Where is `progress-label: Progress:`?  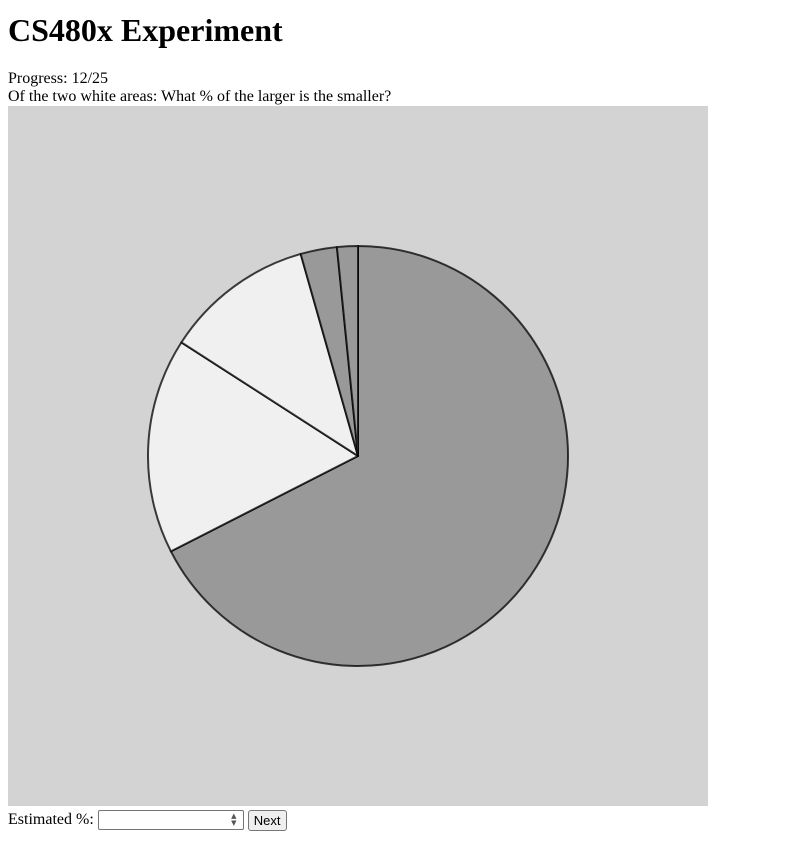 progress-label: Progress: is located at coordinates (38, 78).